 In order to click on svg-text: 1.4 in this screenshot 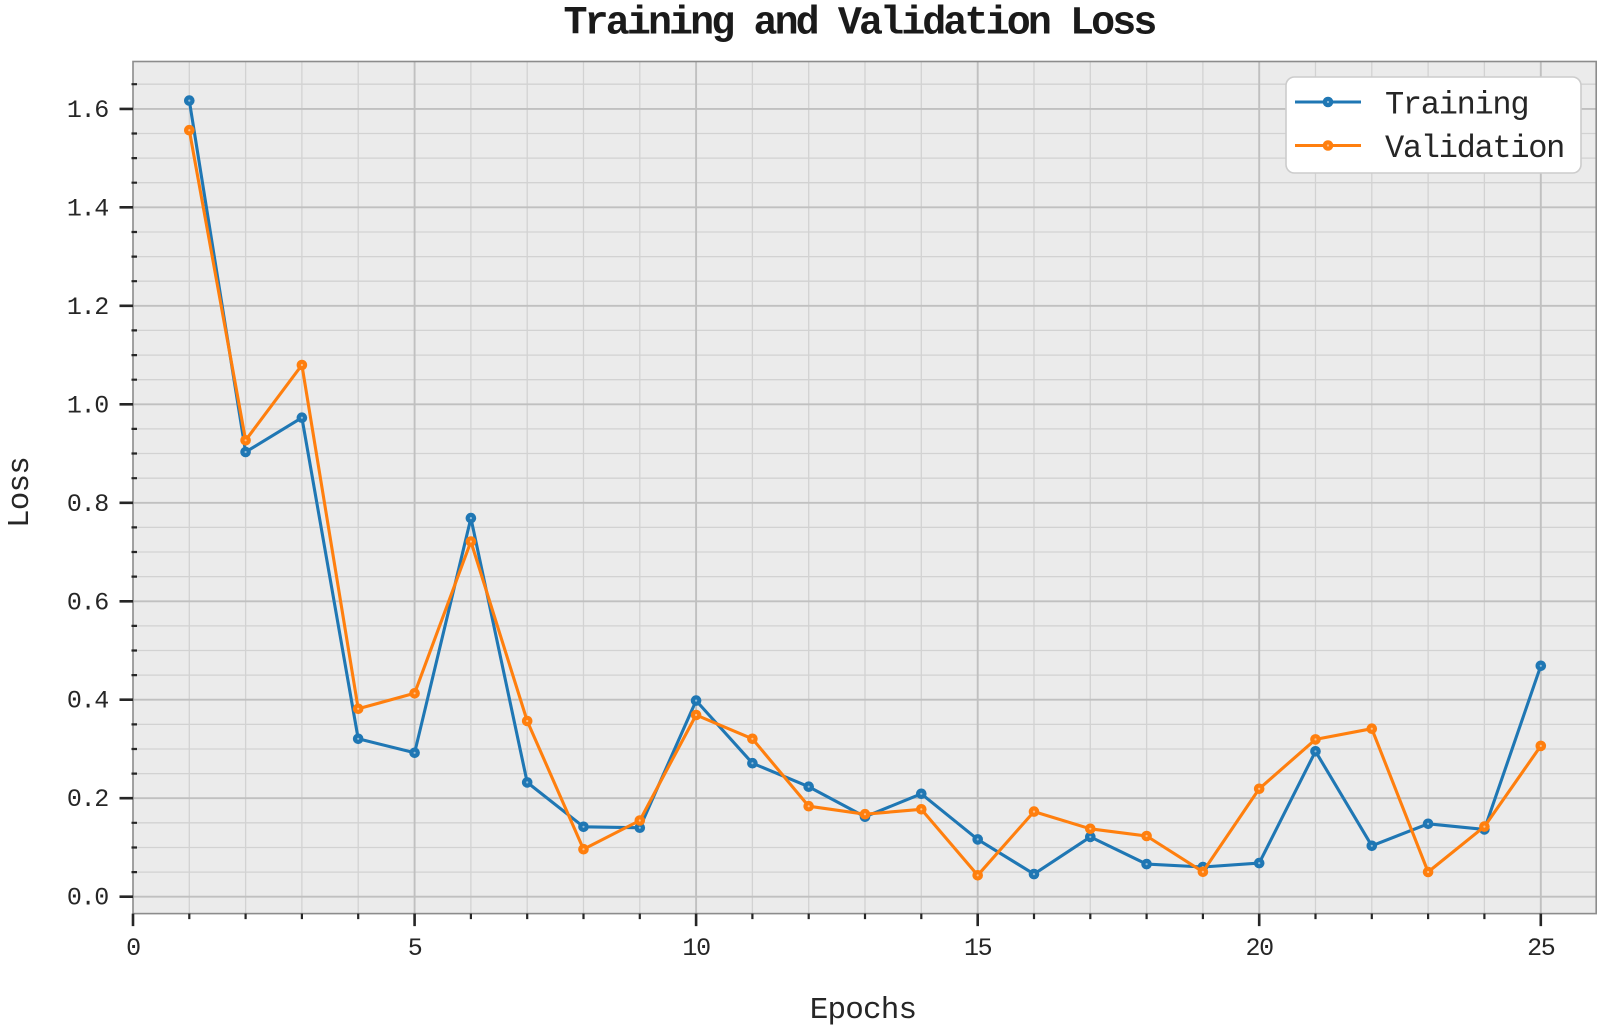, I will do `click(87, 208)`.